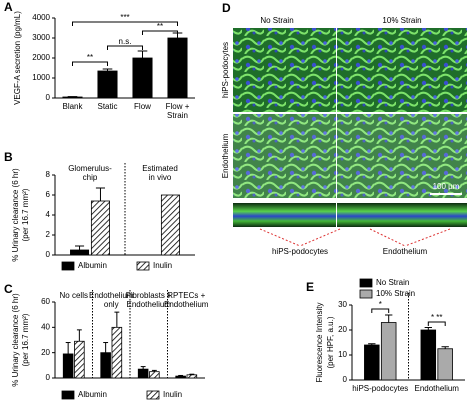  What do you see at coordinates (124, 17) in the screenshot?
I see `significance: ***` at bounding box center [124, 17].